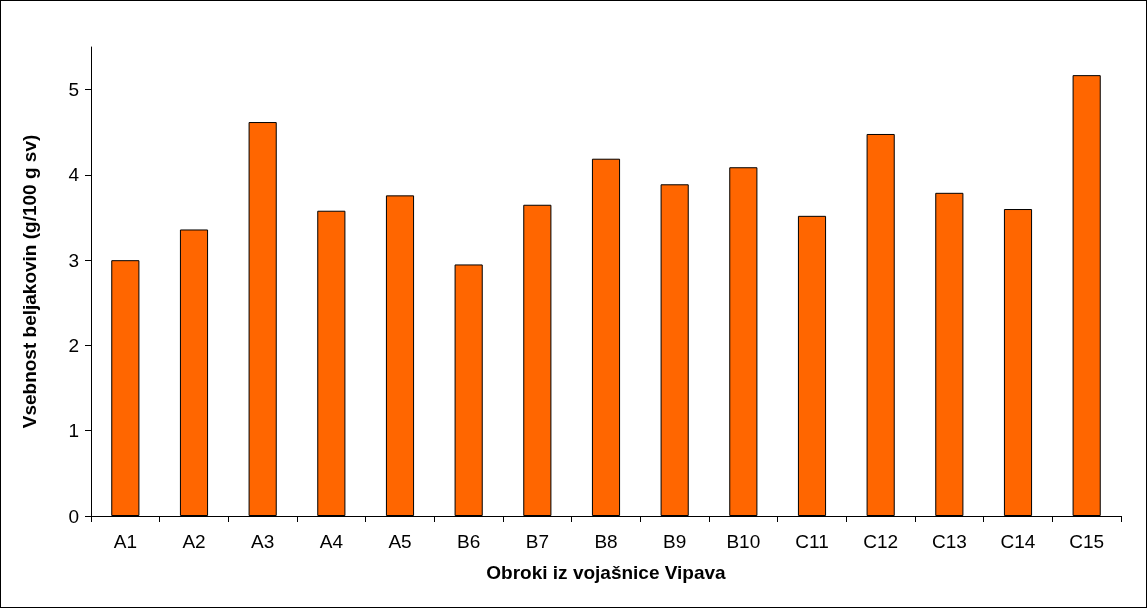 Image resolution: width=1147 pixels, height=608 pixels. I want to click on y-axis-title: Vsebnost beljakovin (g/100 g sv), so click(29, 281).